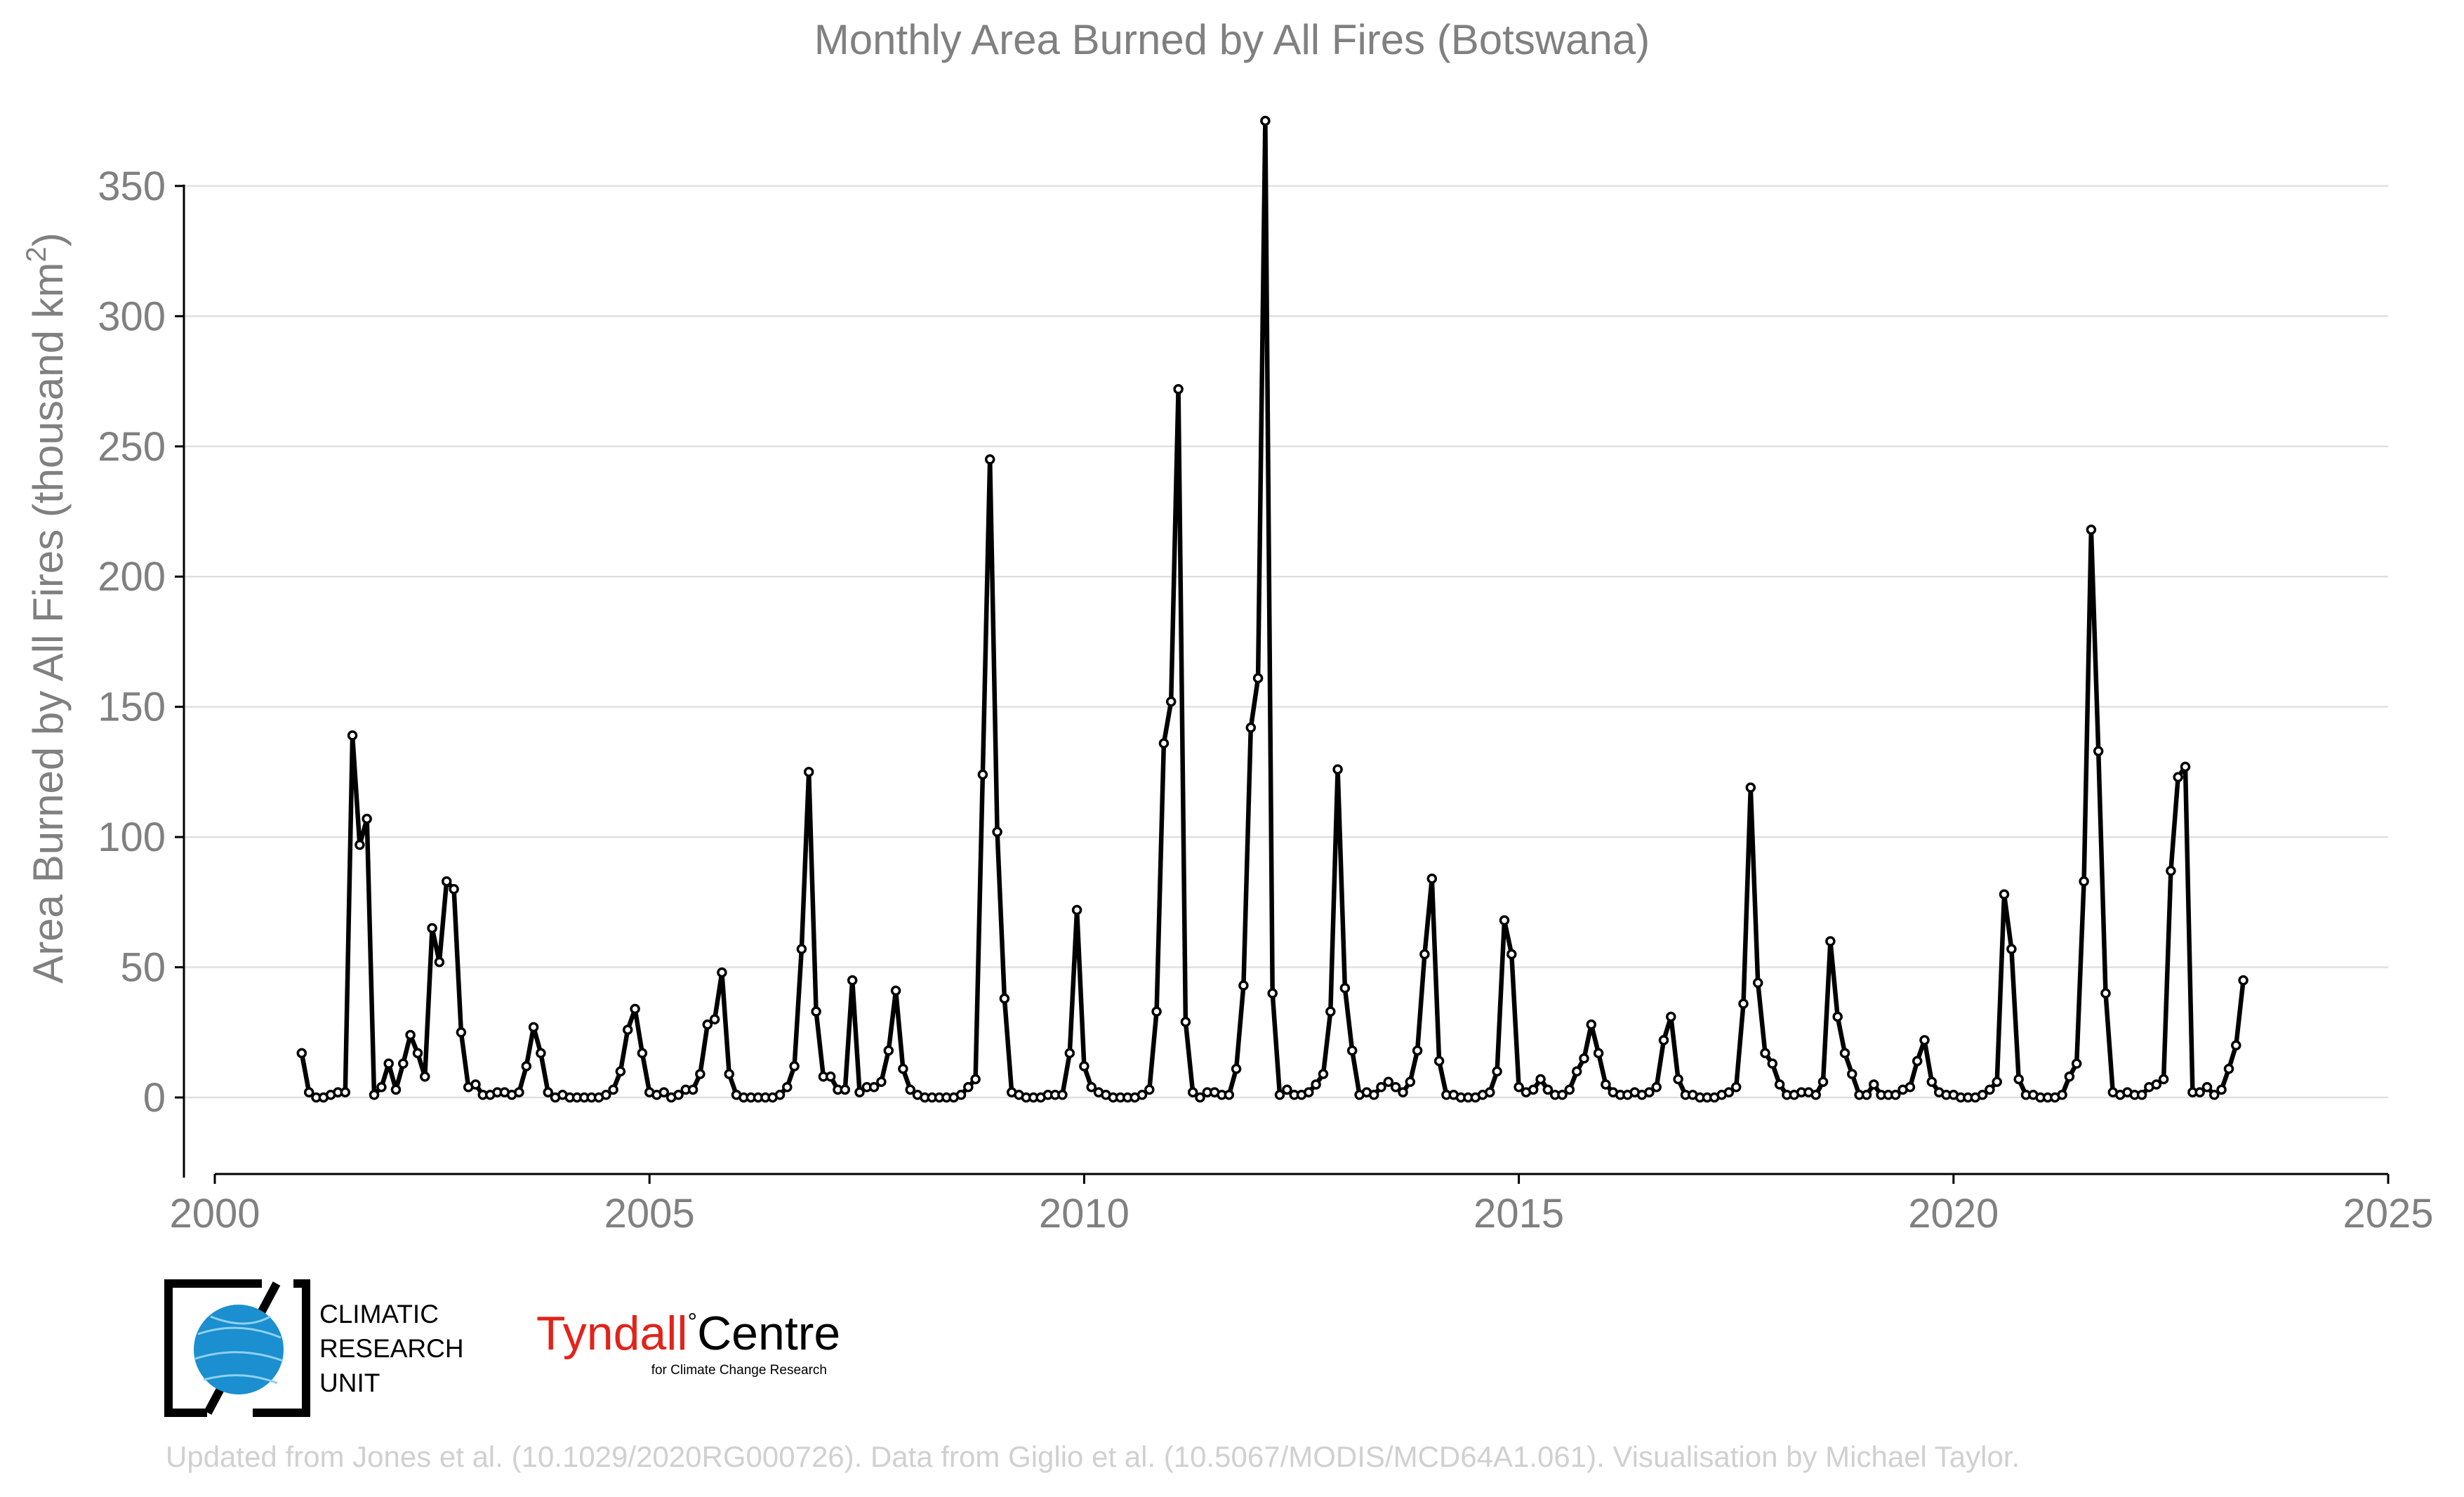 This screenshot has width=2464, height=1497. What do you see at coordinates (46, 607) in the screenshot?
I see `y-axis-label: Area Burned by All Fires (thousand km2)` at bounding box center [46, 607].